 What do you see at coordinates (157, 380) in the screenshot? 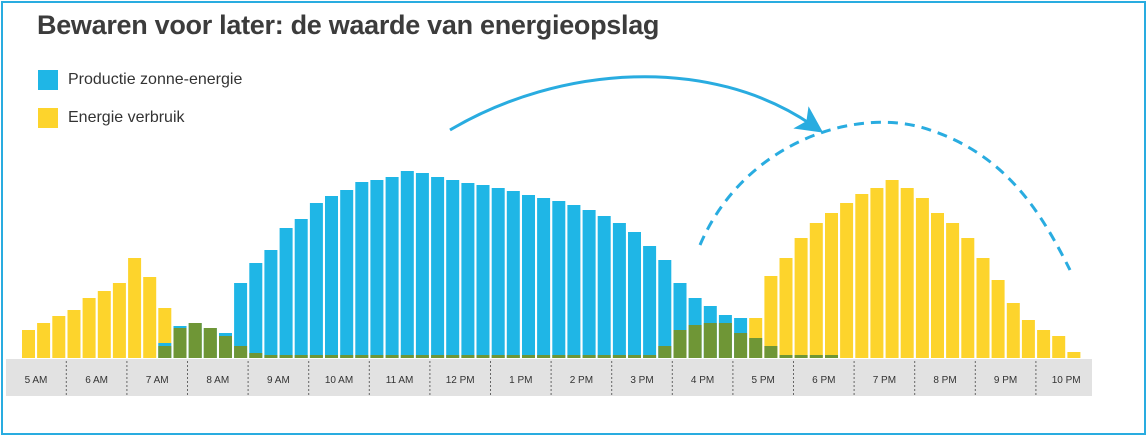
I see `x-tick-label: 7 AM` at bounding box center [157, 380].